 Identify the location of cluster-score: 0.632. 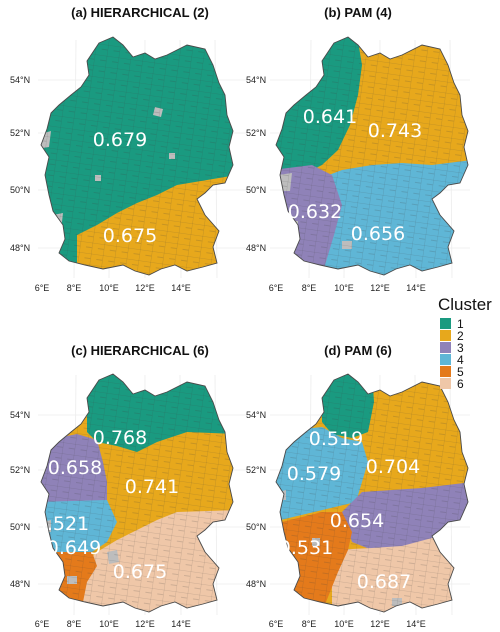
(315, 212).